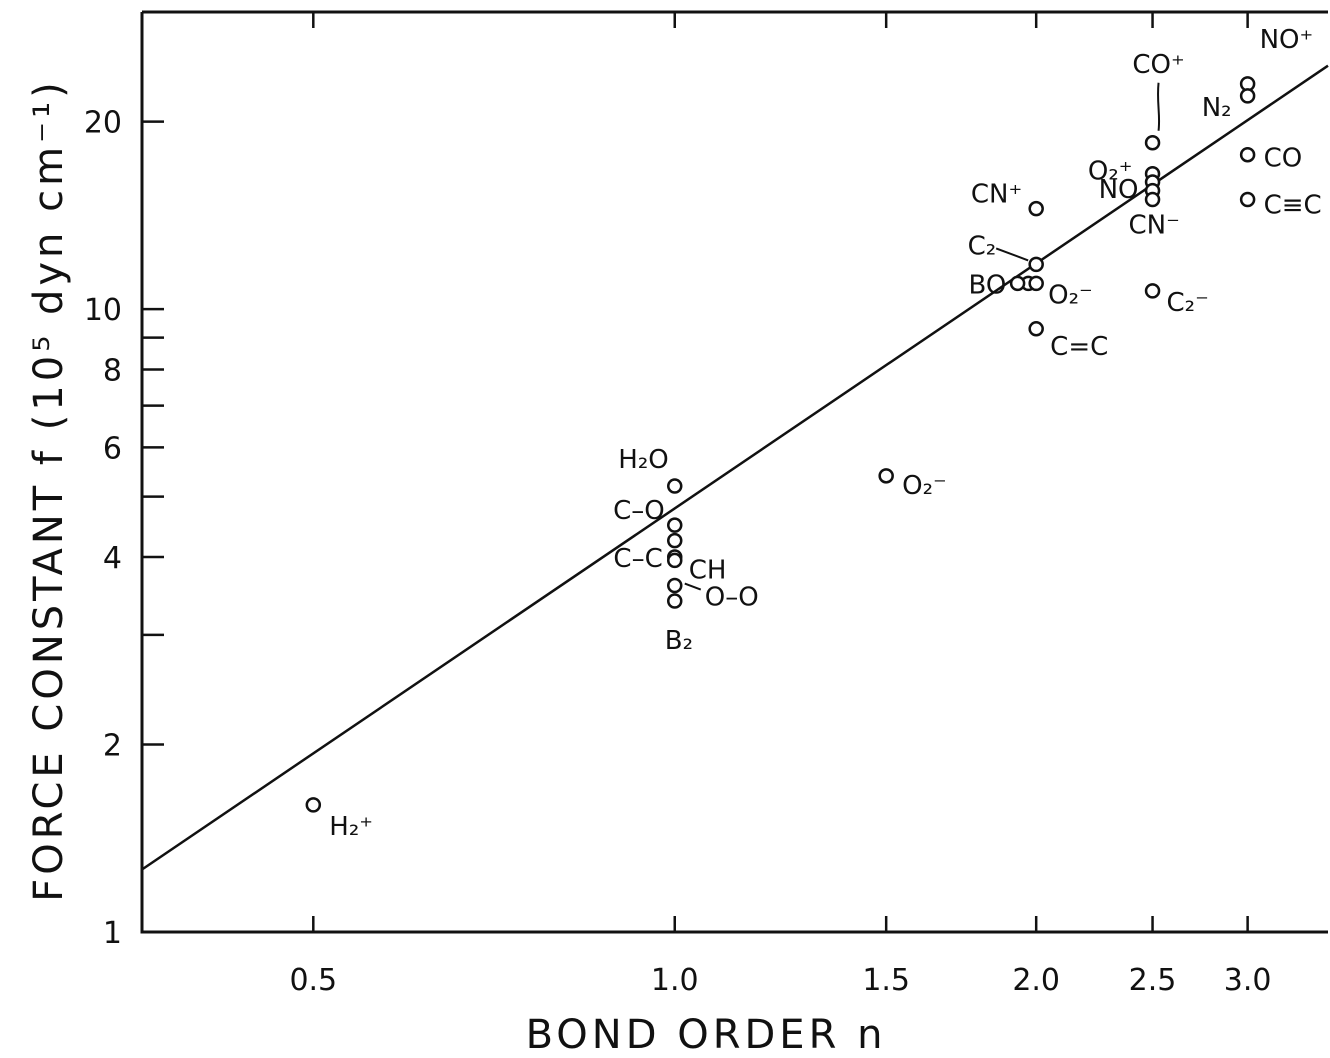 Image resolution: width=1330 pixels, height=1058 pixels. I want to click on y-tick-label: 4, so click(112, 558).